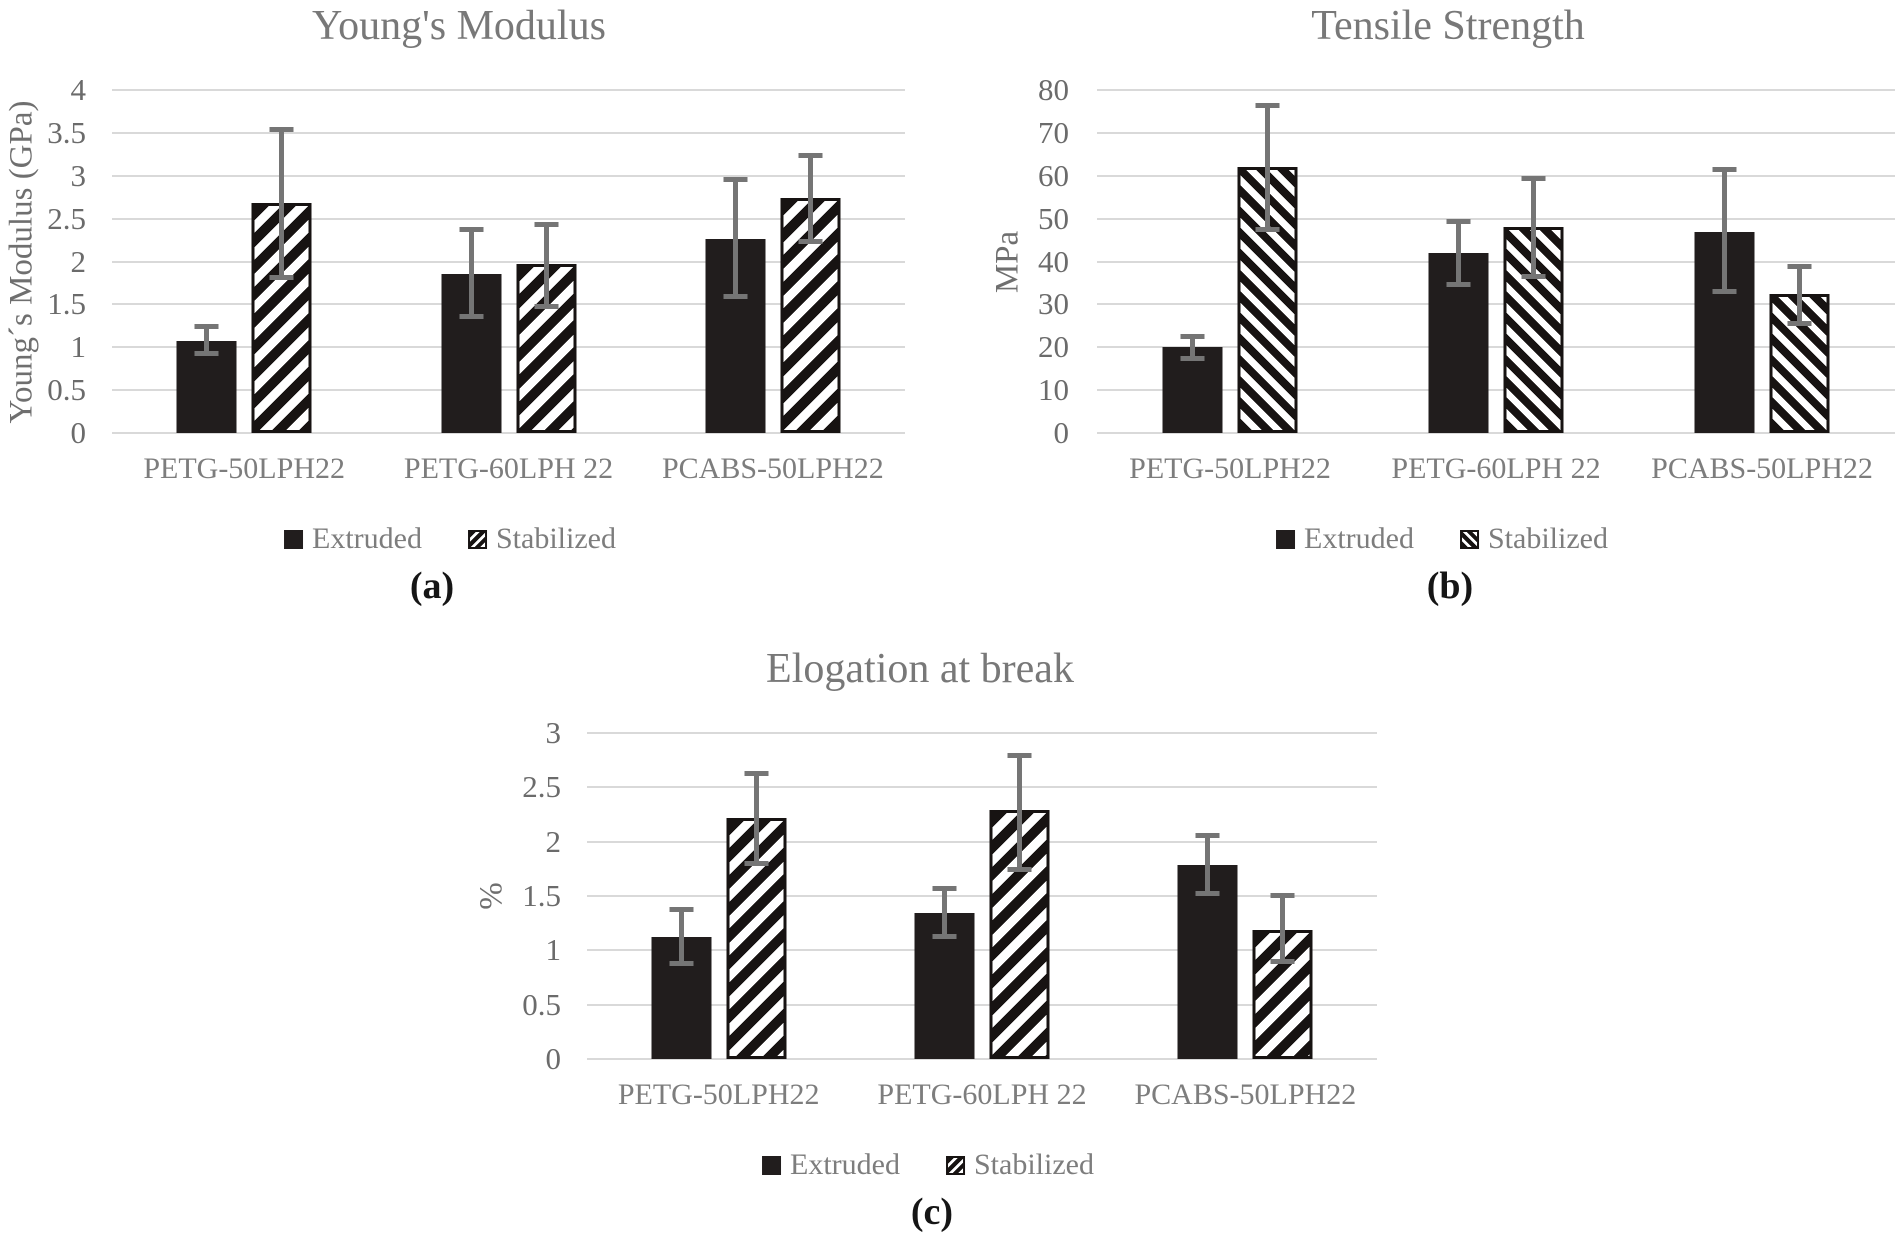 Image resolution: width=1901 pixels, height=1247 pixels. What do you see at coordinates (553, 732) in the screenshot?
I see `y-tick-label-c-3: 3` at bounding box center [553, 732].